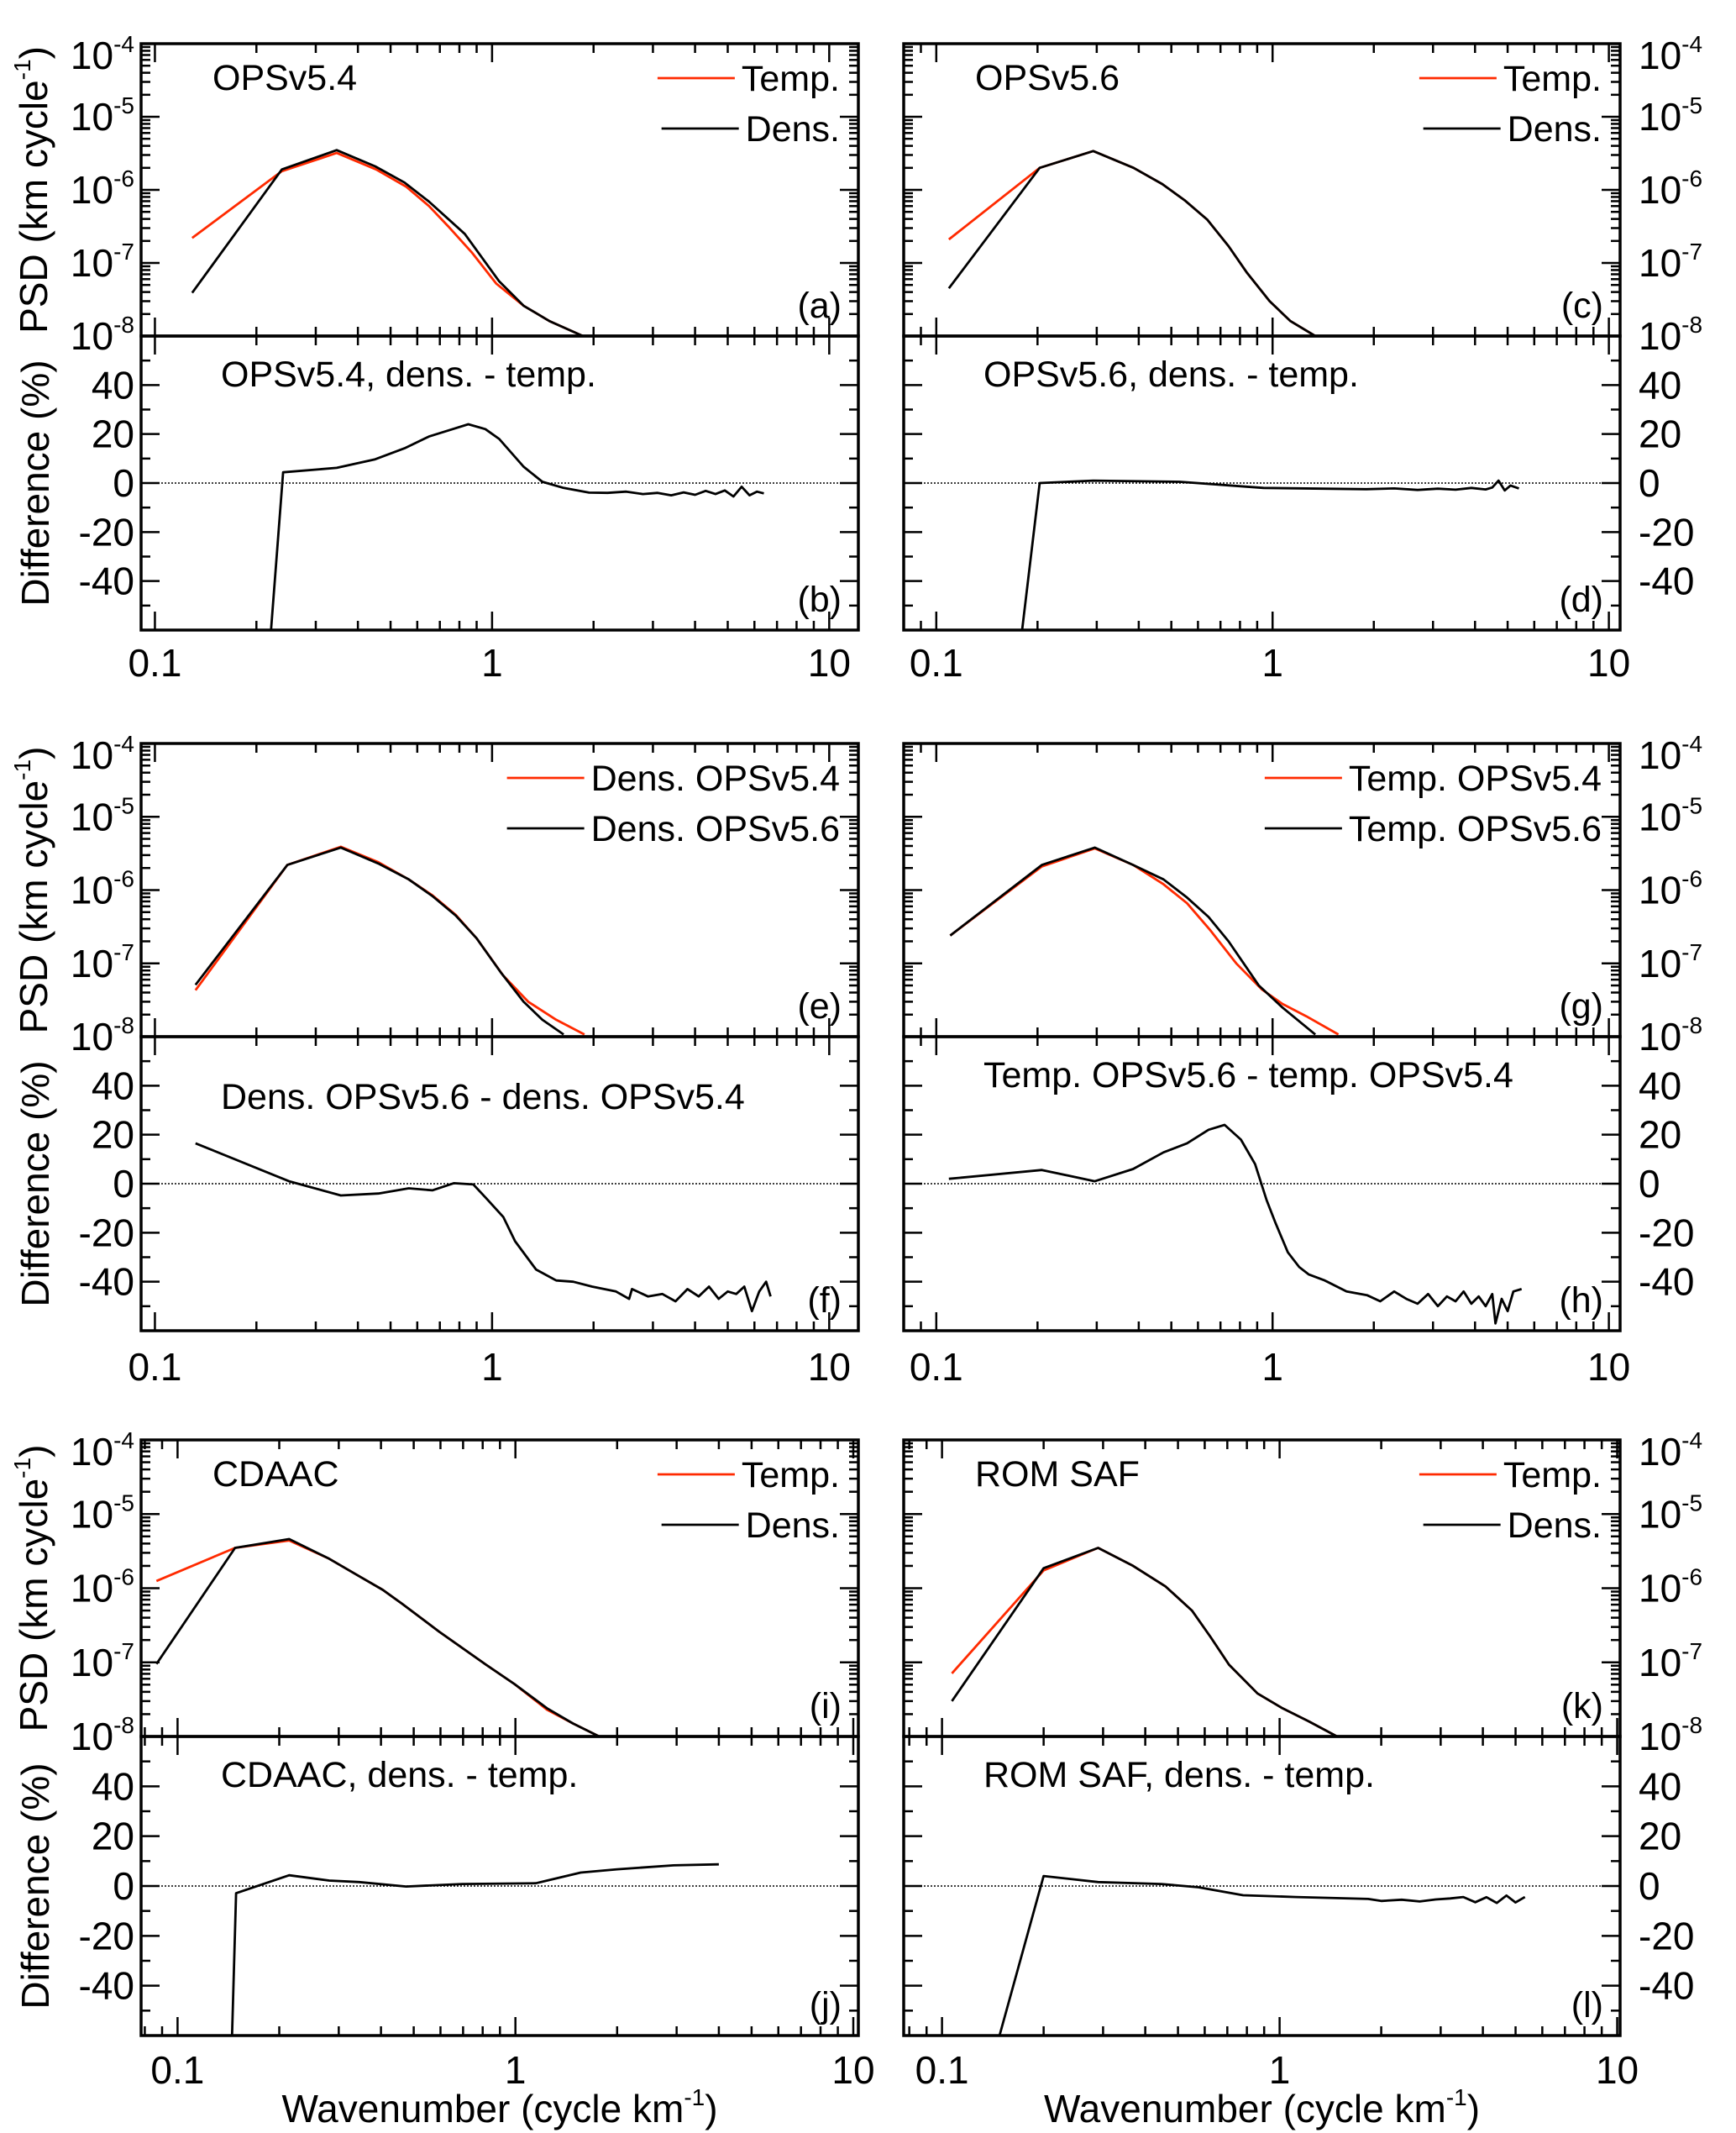  Describe the element at coordinates (1581, 1006) in the screenshot. I see `panel-letter: (g)` at that location.